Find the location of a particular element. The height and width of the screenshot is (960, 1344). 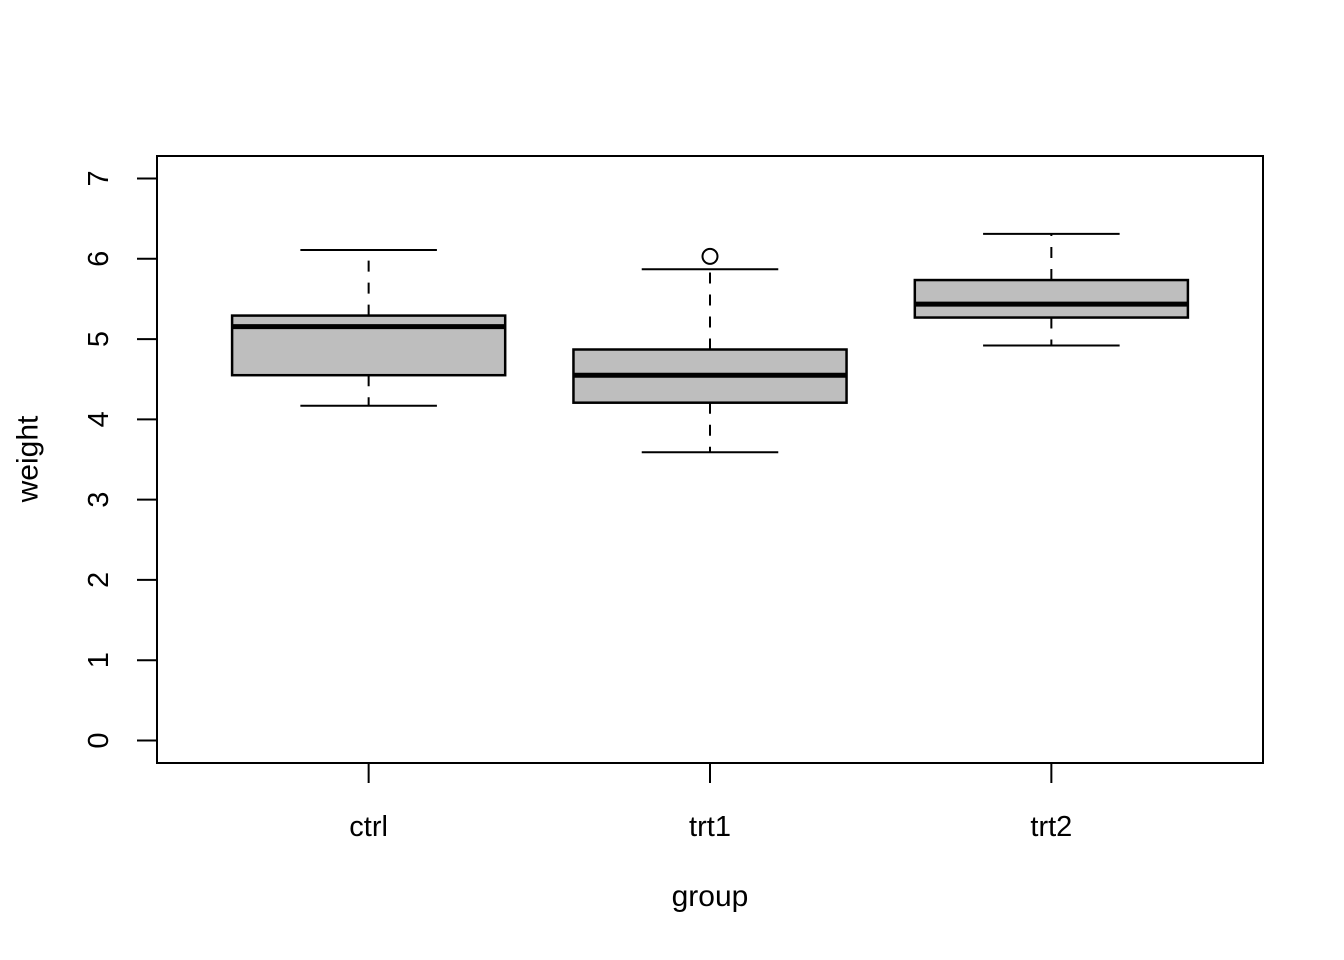

y-axis-title: weight is located at coordinates (28, 459).